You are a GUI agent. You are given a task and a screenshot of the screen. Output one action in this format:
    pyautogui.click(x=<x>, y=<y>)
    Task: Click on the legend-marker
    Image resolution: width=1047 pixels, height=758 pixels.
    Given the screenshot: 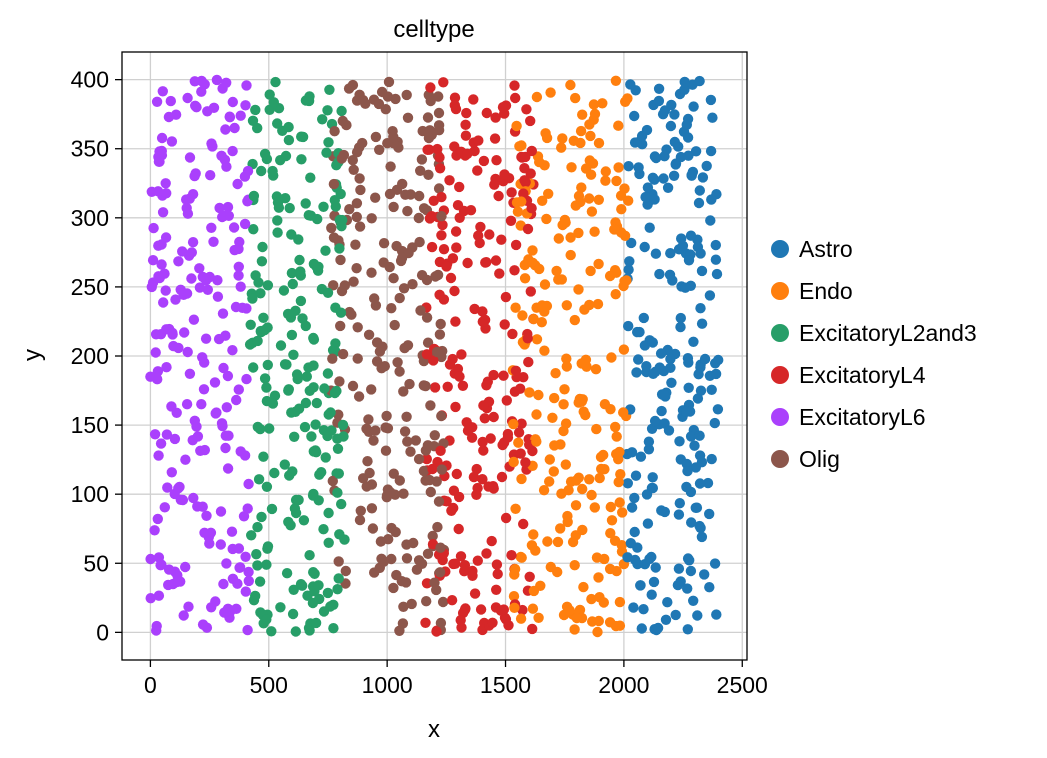 What is the action you would take?
    pyautogui.click(x=780, y=249)
    